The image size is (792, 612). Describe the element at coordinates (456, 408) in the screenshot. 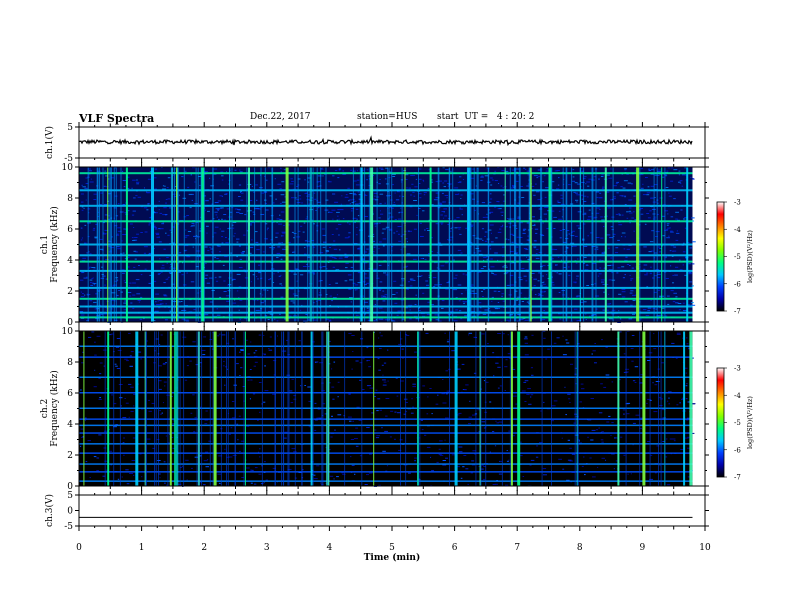

I see `s2-broadband-event` at that location.